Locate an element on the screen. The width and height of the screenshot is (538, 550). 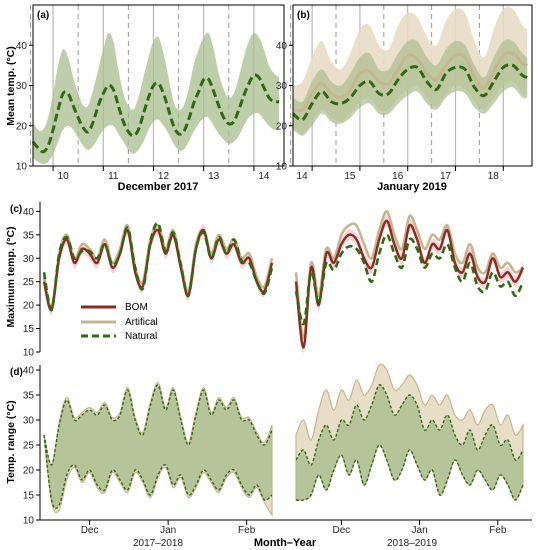
panel-d-xtick-label-3: Dec is located at coordinates (342, 530).